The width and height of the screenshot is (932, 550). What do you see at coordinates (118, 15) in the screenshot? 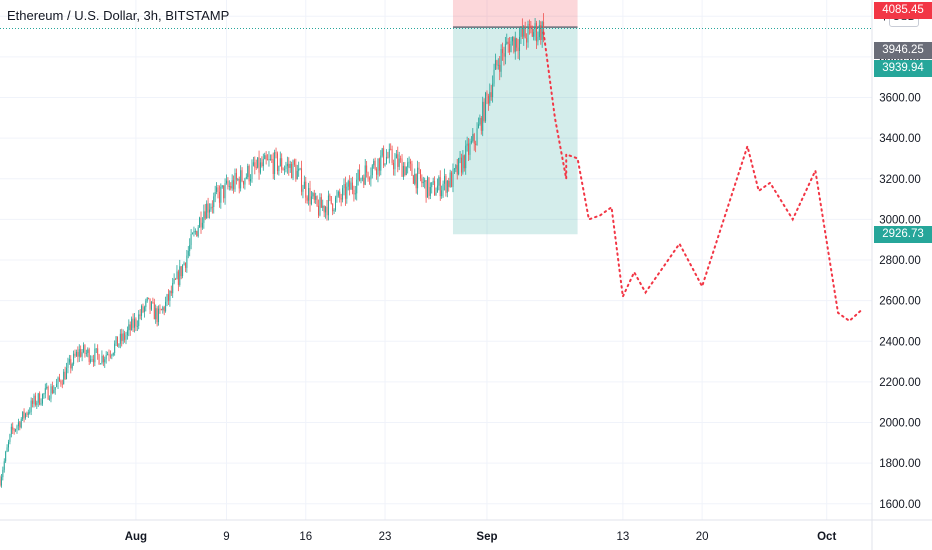
I see `chart-title: Ethereum / U.S. Dollar, 3h, BITSTAMP` at bounding box center [118, 15].